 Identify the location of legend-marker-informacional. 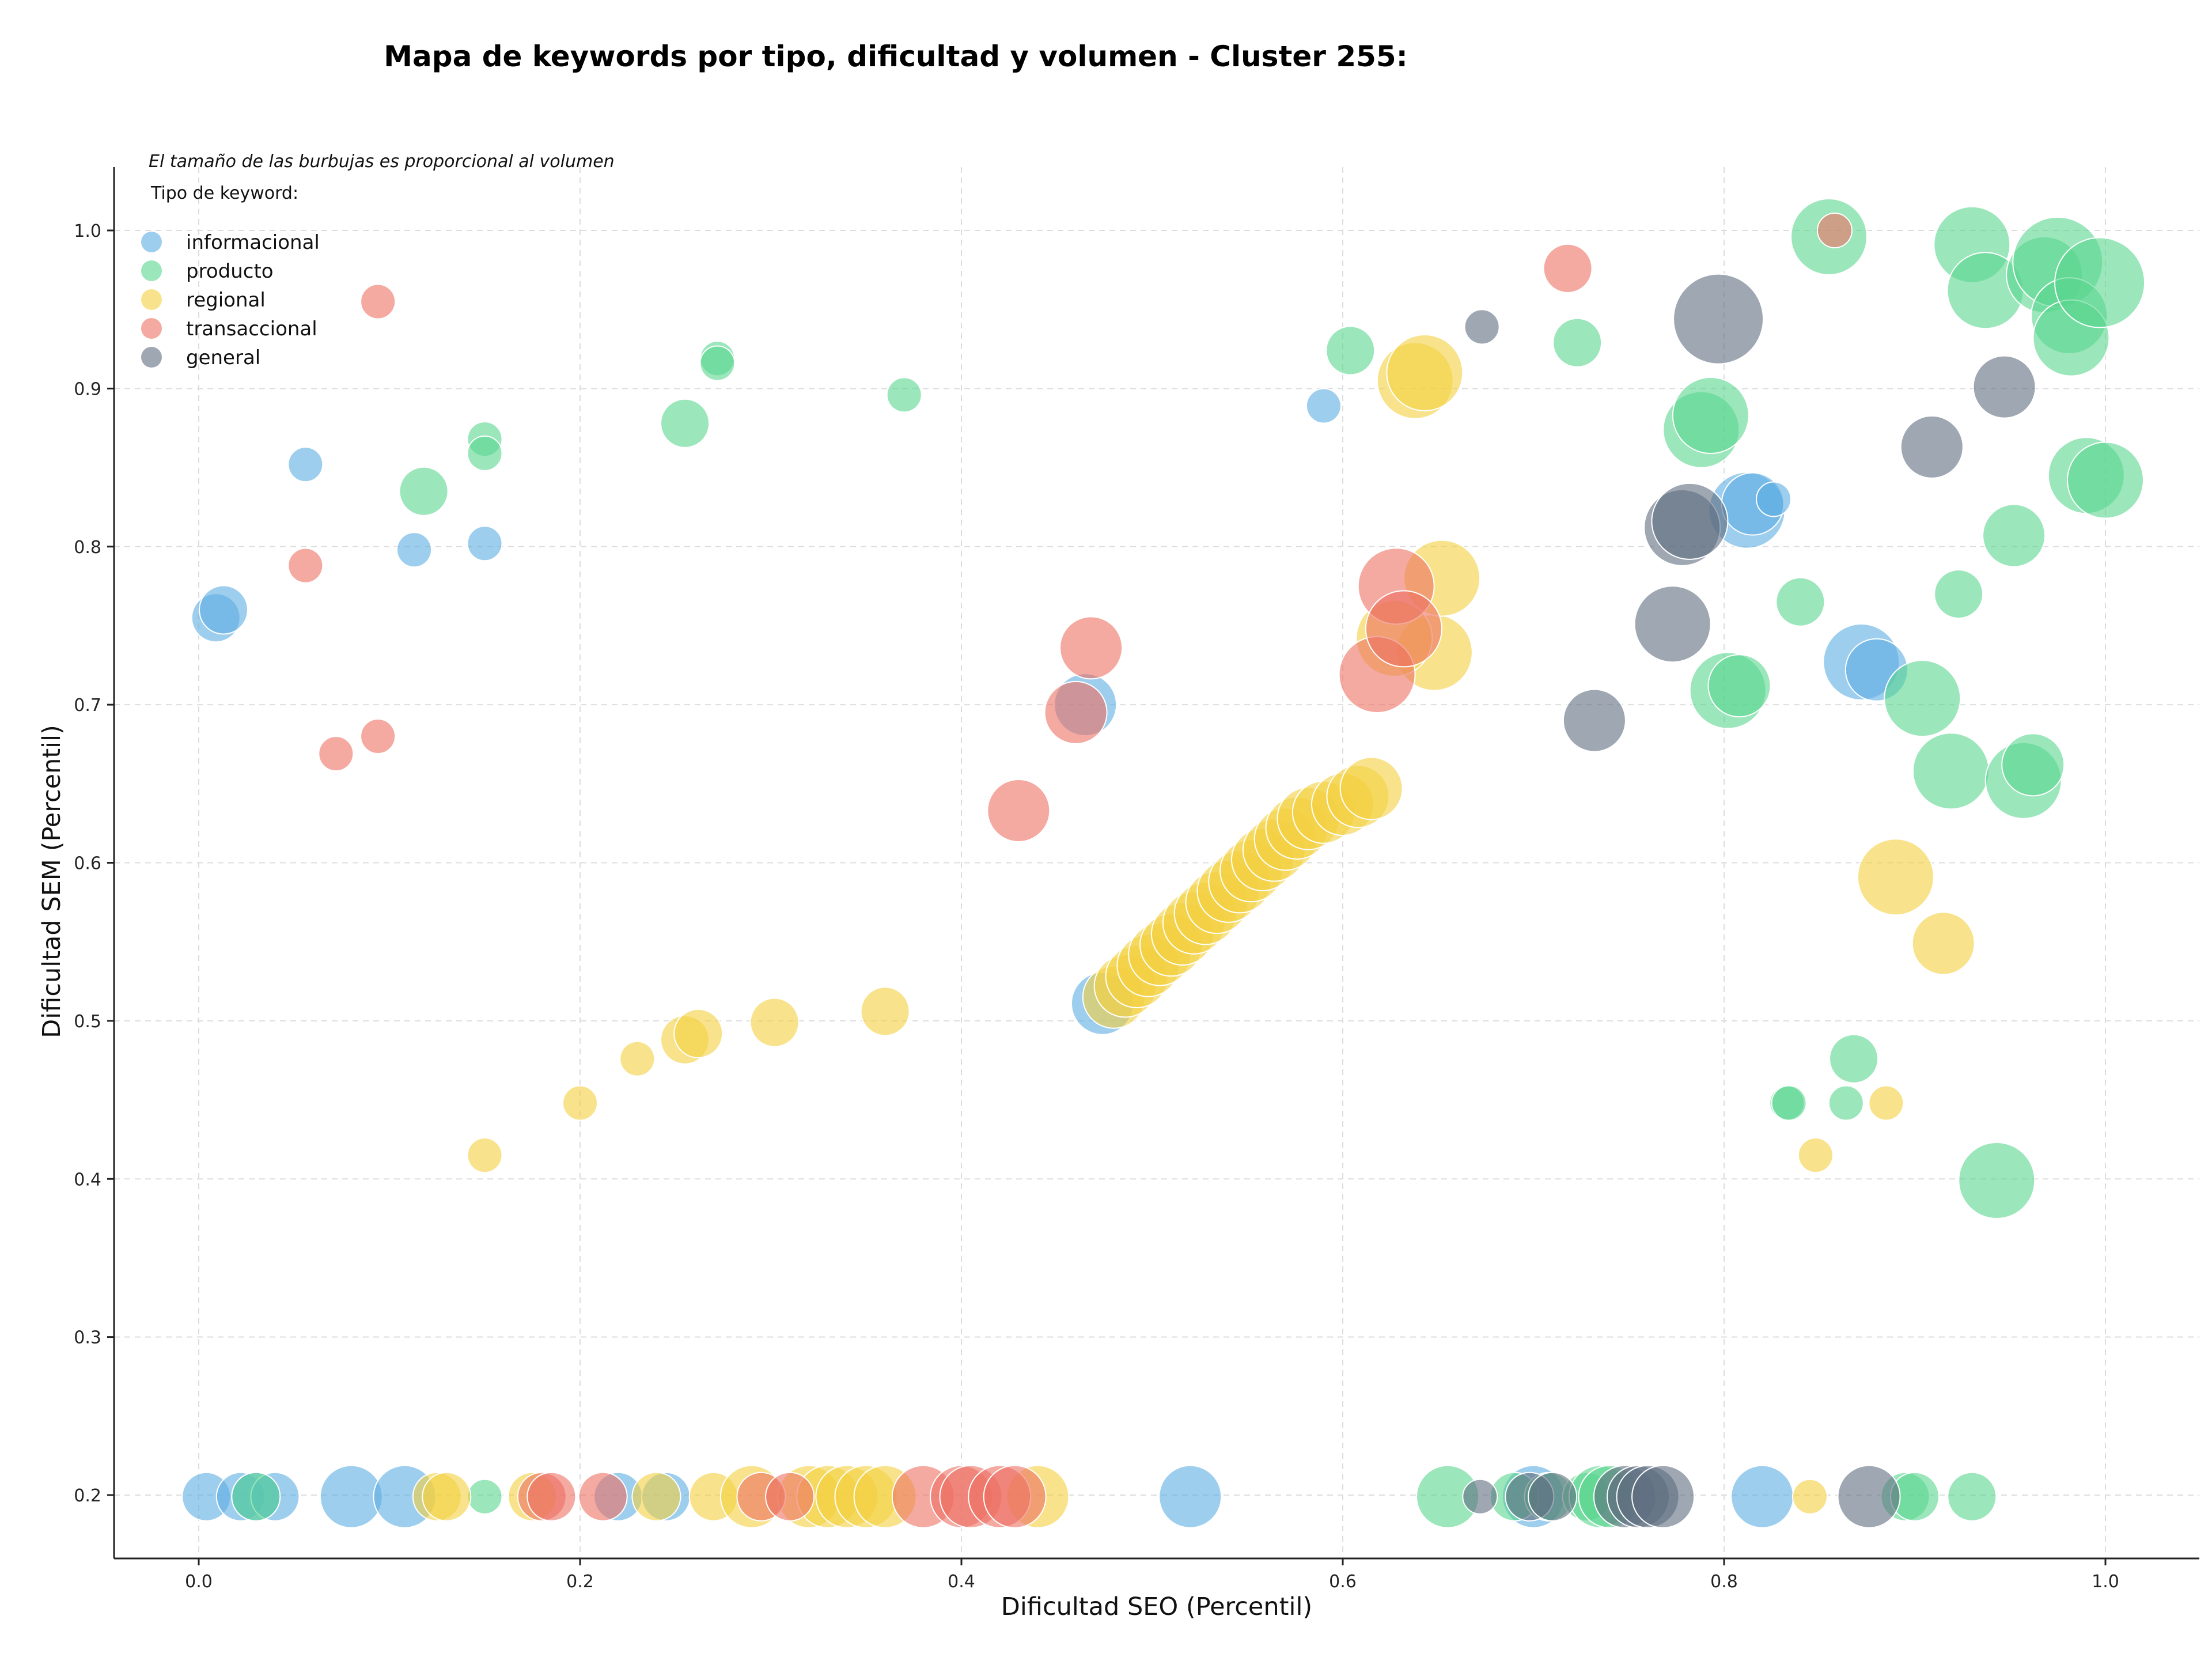
(151, 242).